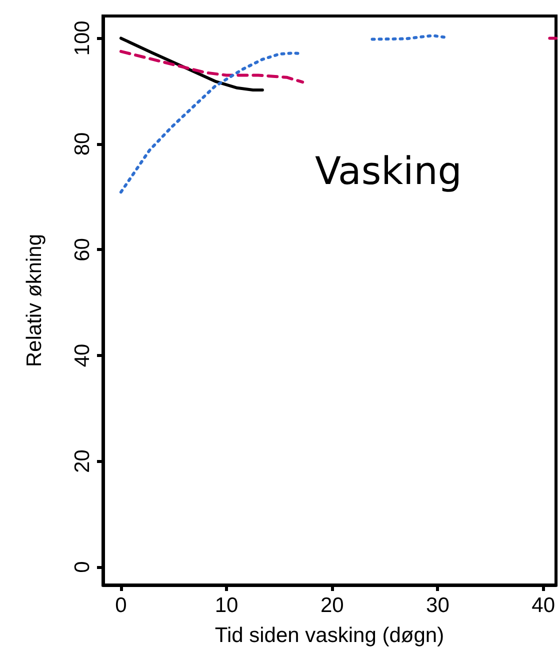 The width and height of the screenshot is (558, 664). I want to click on x-tick-label: 0, so click(121, 605).